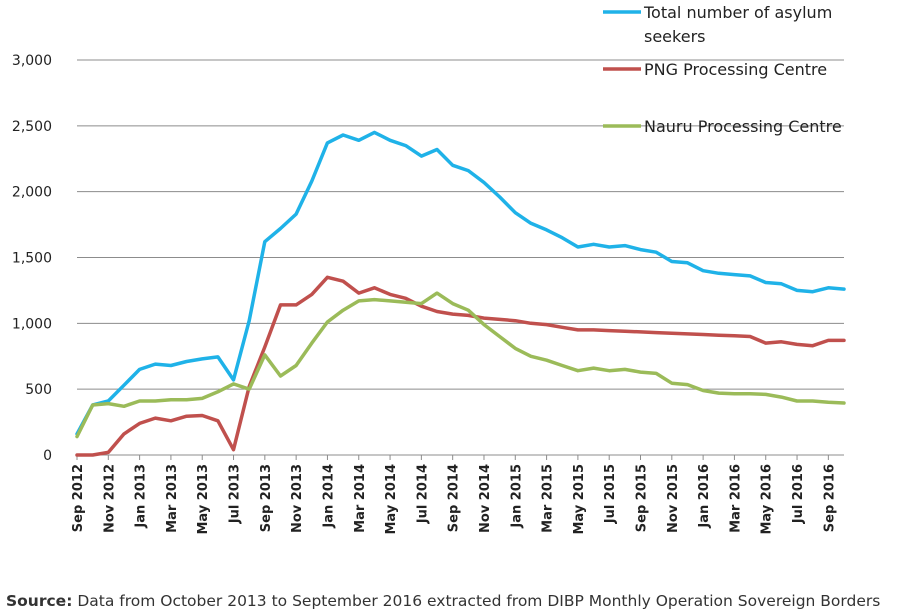 The image size is (924, 615). What do you see at coordinates (109, 498) in the screenshot?
I see `x-tick-label: Nov 2012` at bounding box center [109, 498].